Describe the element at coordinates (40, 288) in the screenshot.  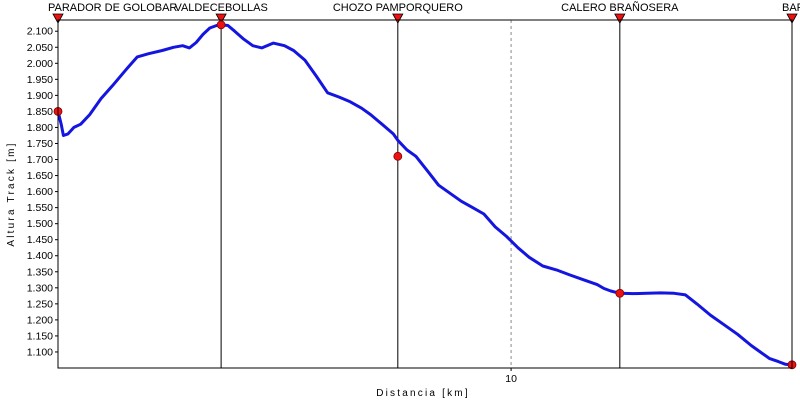
I see `y-tick-label: 1.300` at that location.